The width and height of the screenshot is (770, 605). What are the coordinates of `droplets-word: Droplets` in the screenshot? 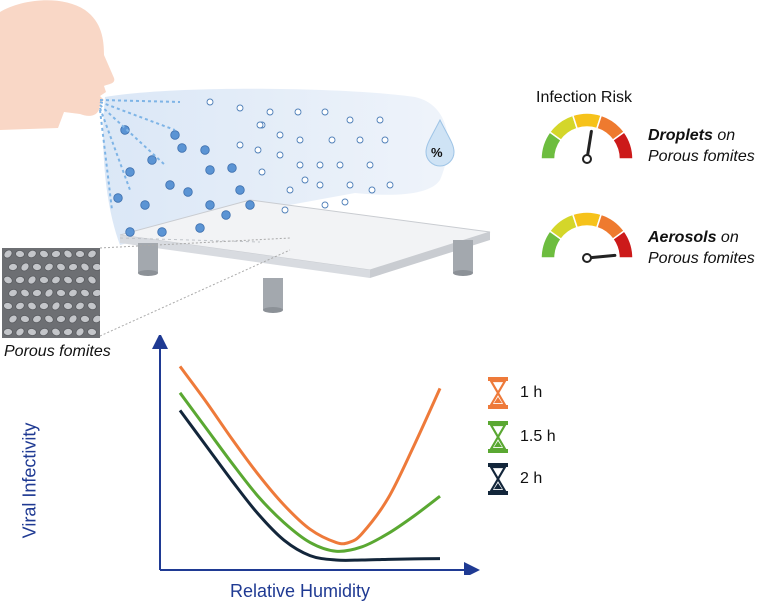 It's located at (680, 135).